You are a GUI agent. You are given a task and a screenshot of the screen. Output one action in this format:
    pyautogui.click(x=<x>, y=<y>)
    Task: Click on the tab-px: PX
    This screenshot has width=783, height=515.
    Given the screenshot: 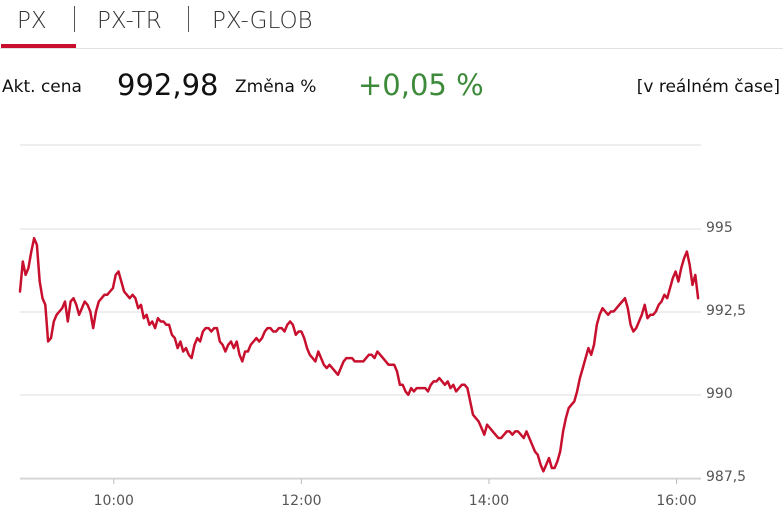 What is the action you would take?
    pyautogui.click(x=38, y=25)
    